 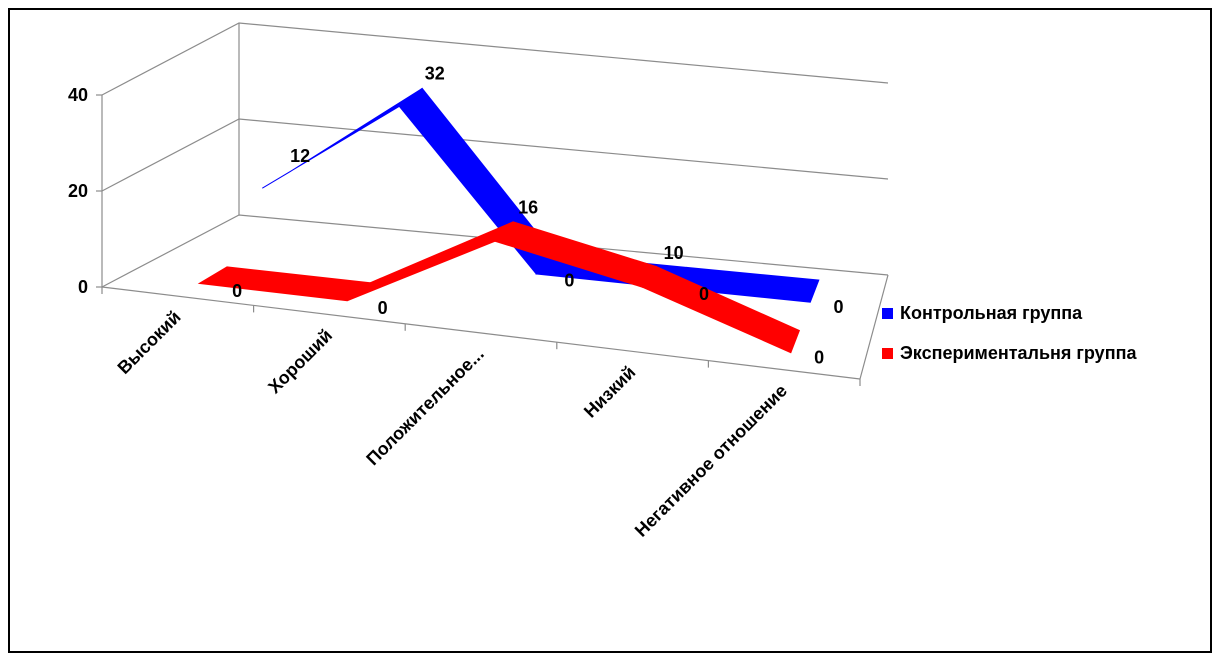 I want to click on data-label: 32, so click(x=435, y=73).